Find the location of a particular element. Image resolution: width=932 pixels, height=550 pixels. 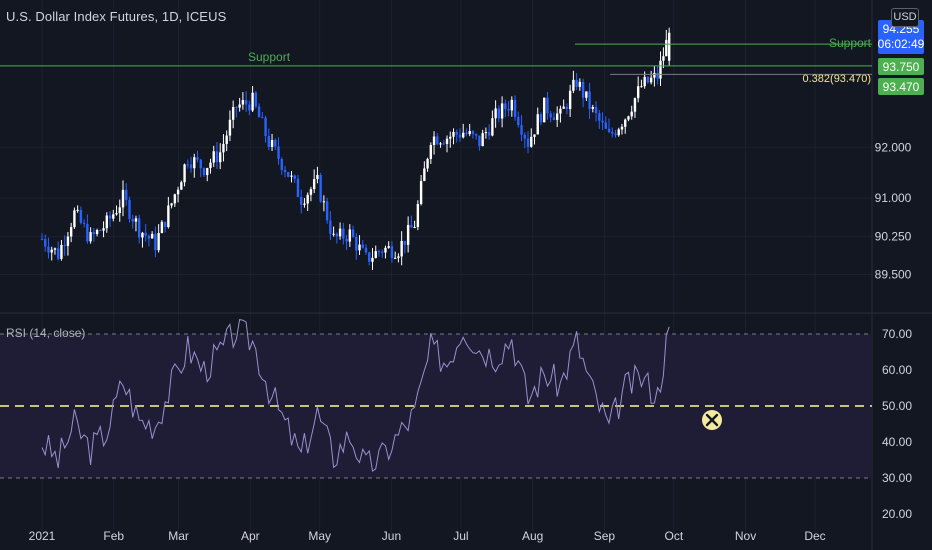

x-tick-label: May is located at coordinates (319, 536).